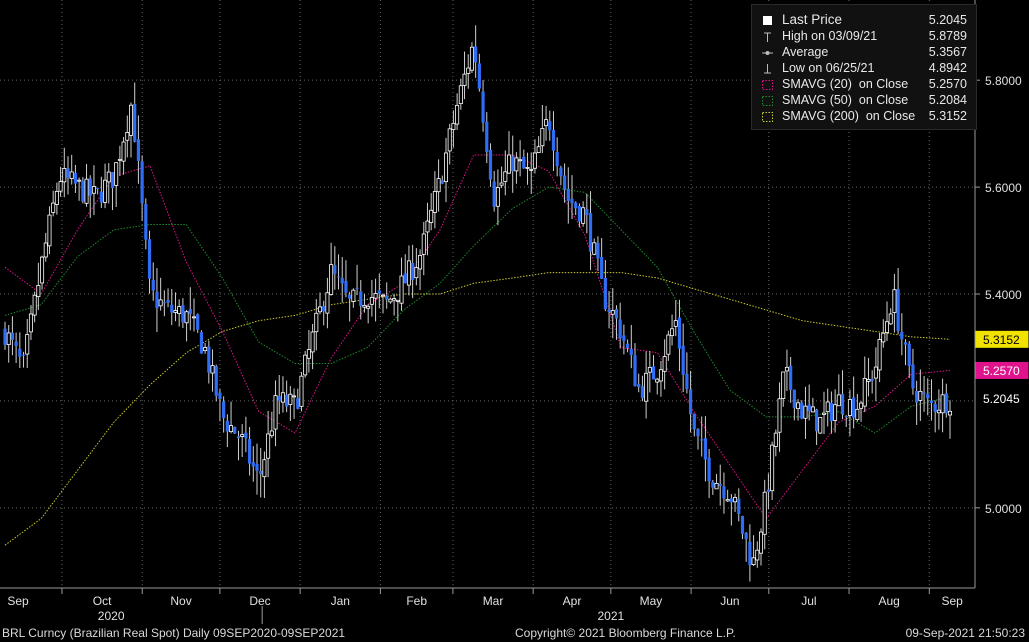  I want to click on legend-entry-low: Low on 06/25/21 4.8942, so click(864, 69).